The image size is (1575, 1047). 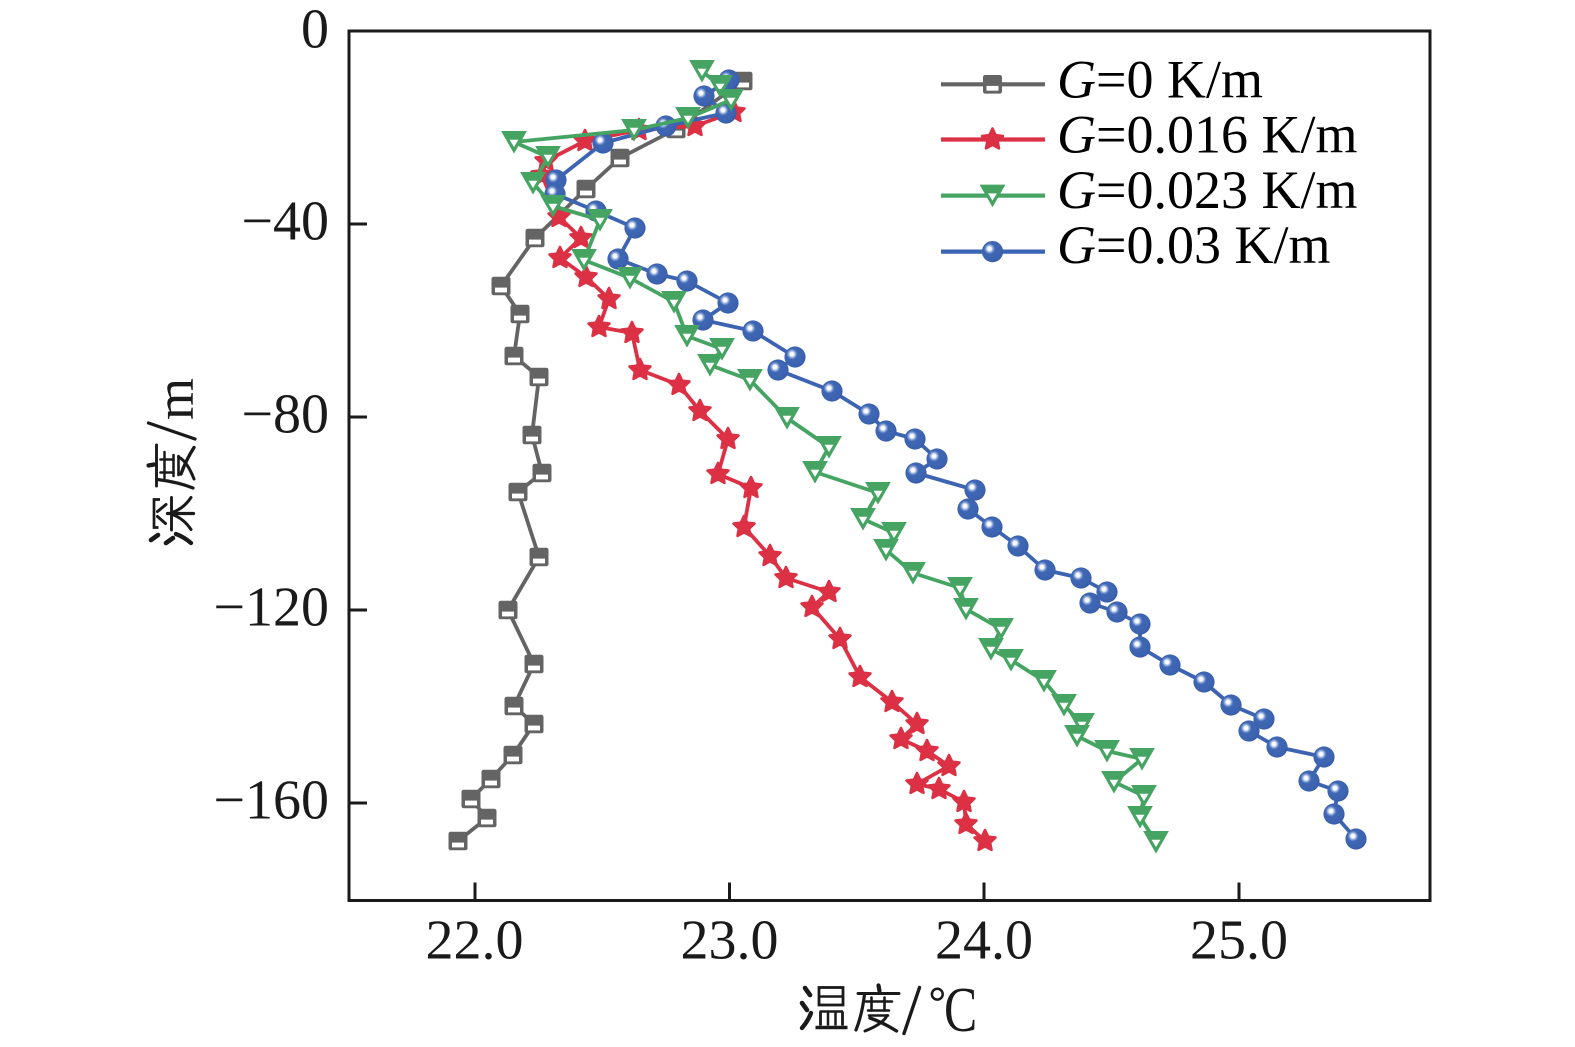 What do you see at coordinates (1160, 80) in the screenshot?
I see `svg-text: G=0 K/m` at bounding box center [1160, 80].